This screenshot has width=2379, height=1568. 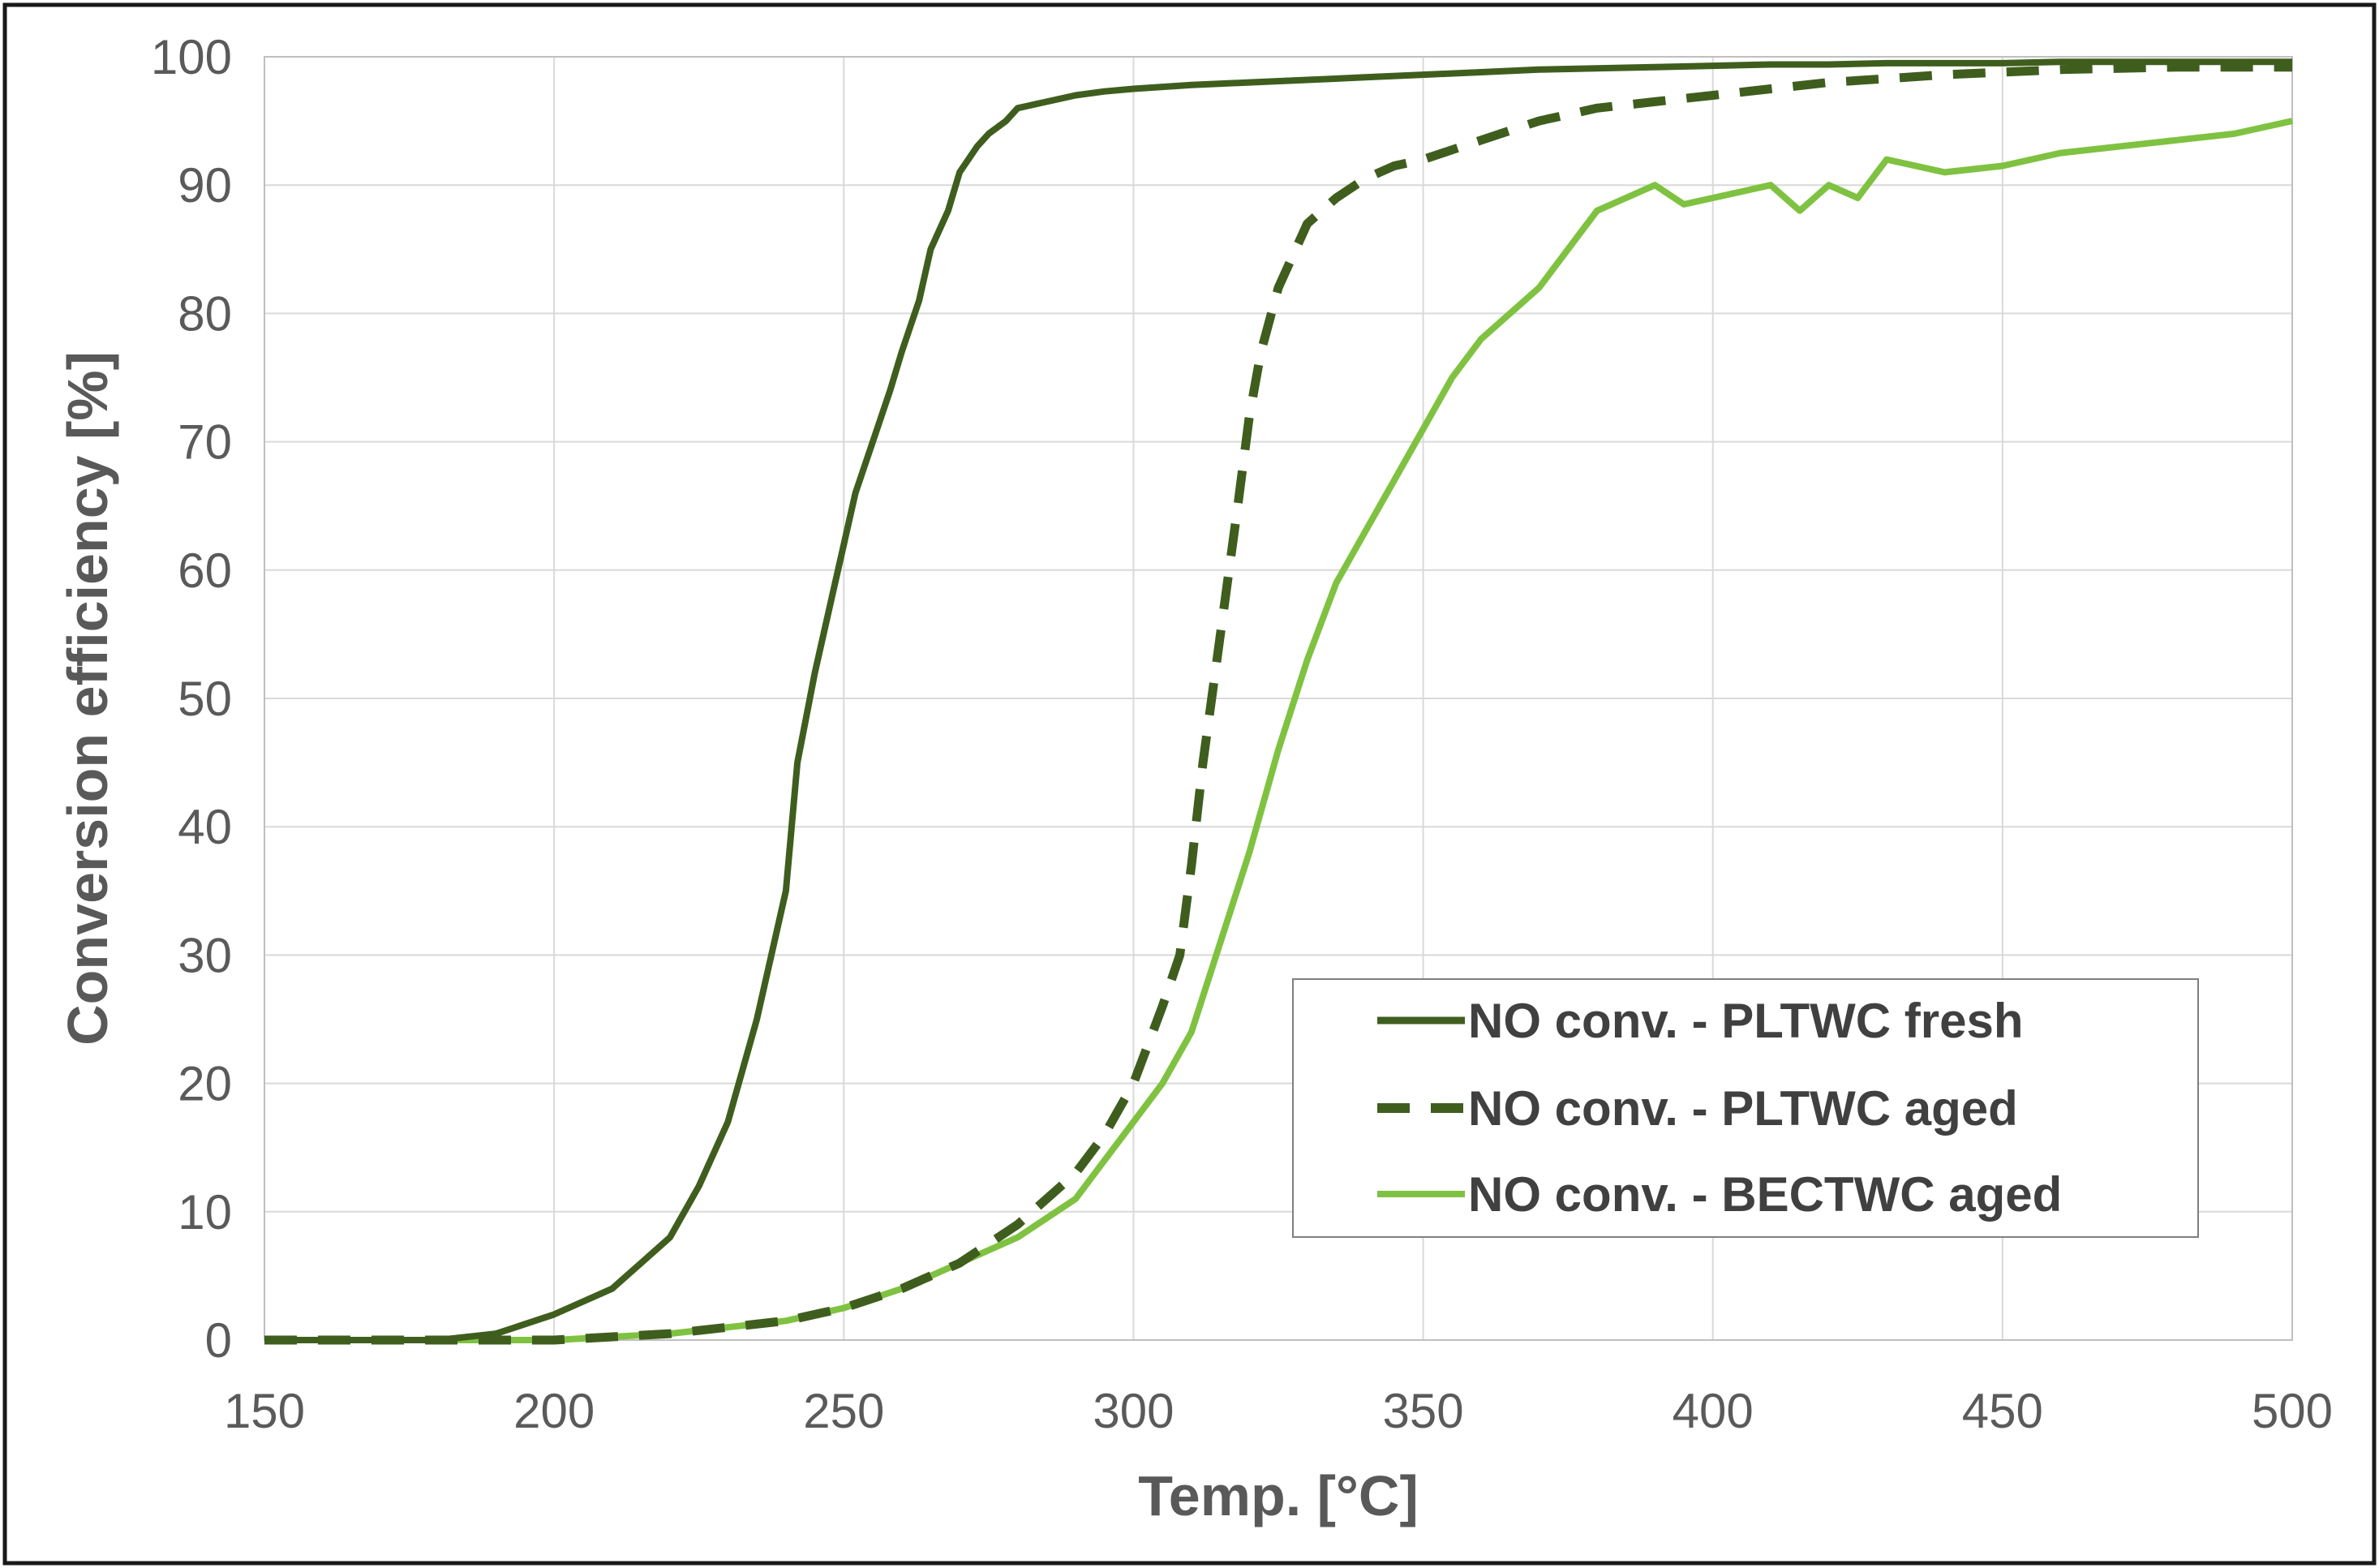 I want to click on x-tick-label: 500, so click(x=2292, y=1411).